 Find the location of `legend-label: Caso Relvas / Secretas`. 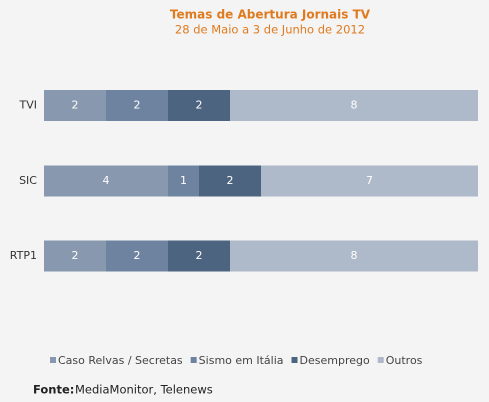

legend-label: Caso Relvas / Secretas is located at coordinates (120, 360).